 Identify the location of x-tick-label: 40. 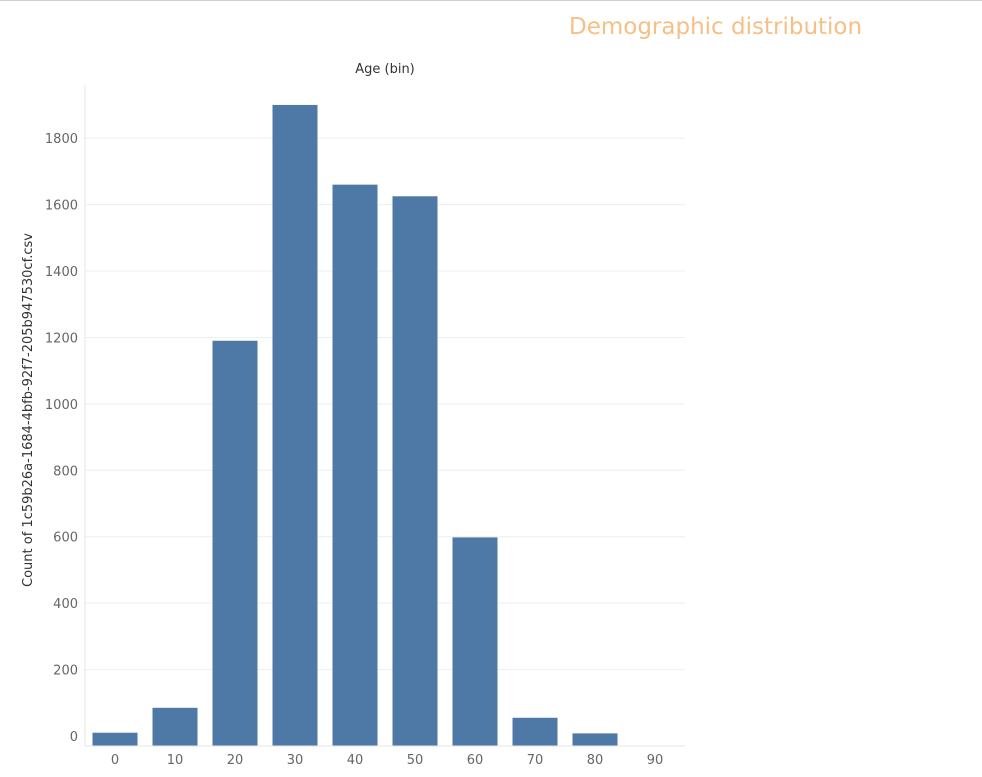
(355, 760).